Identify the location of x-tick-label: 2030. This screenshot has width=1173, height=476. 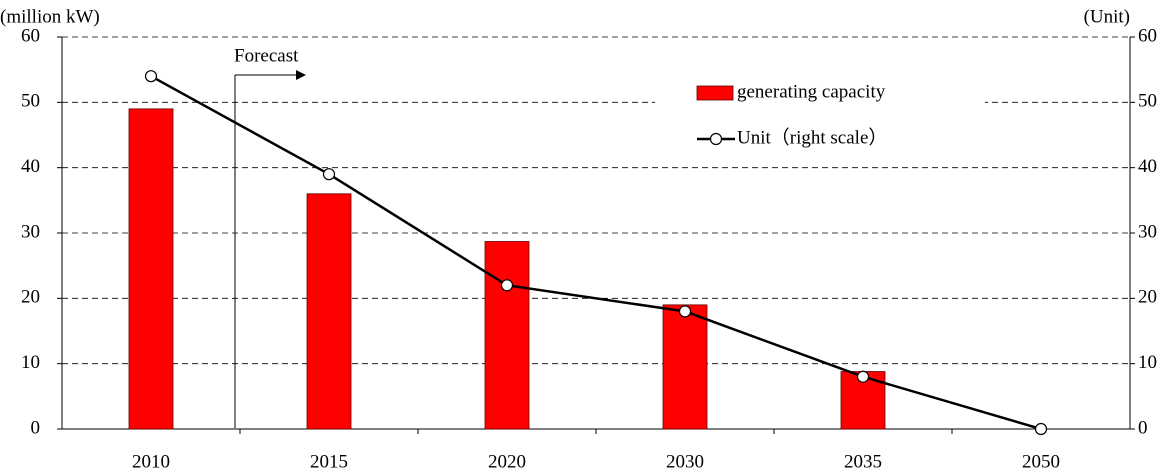
(685, 461).